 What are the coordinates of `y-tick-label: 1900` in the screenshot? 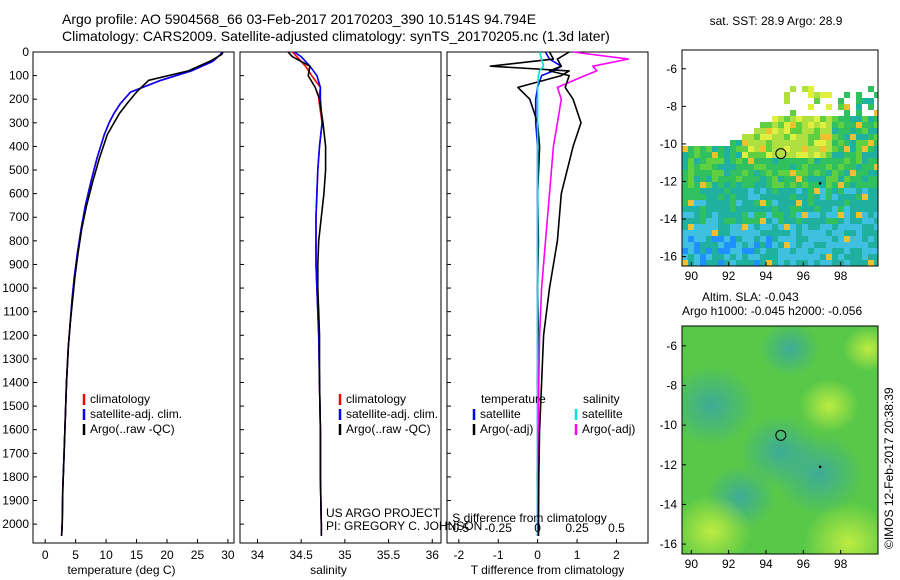 It's located at (15, 501).